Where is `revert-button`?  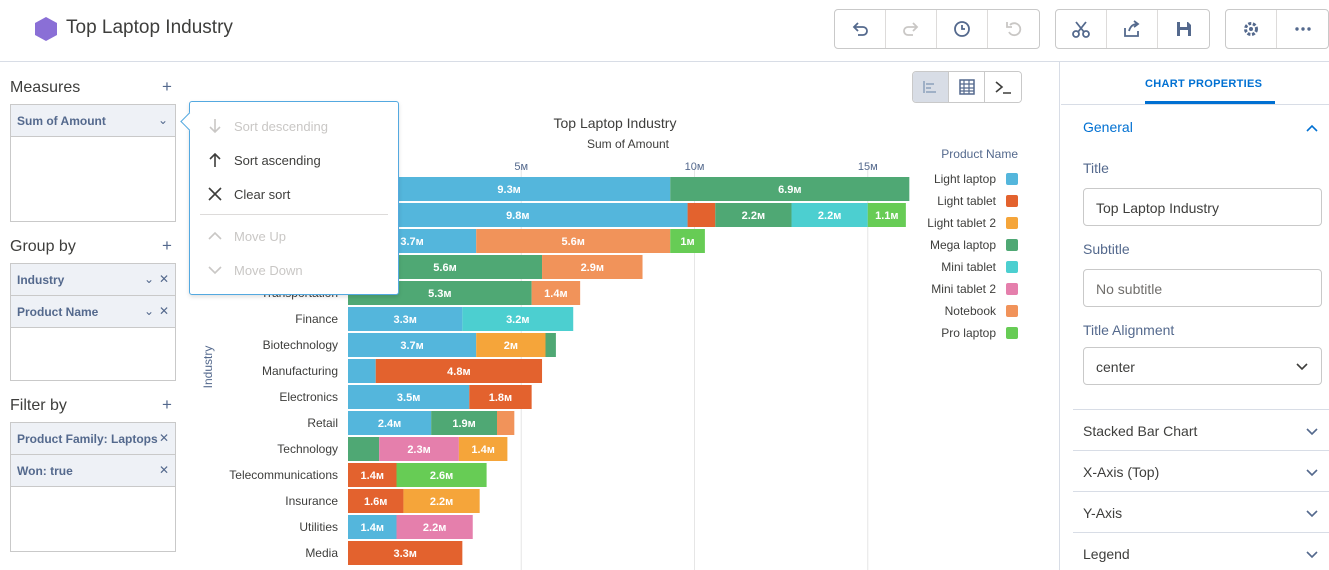 revert-button is located at coordinates (1013, 29).